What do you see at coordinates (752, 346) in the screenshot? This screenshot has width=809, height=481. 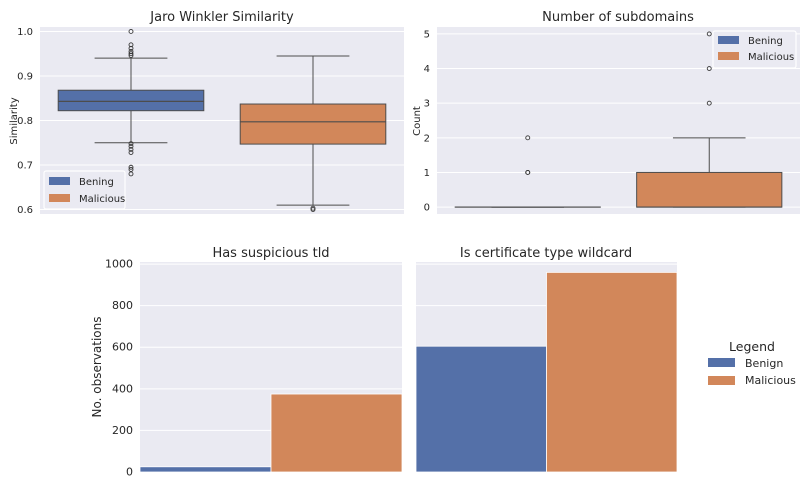 I see `legend-title: Legend` at bounding box center [752, 346].